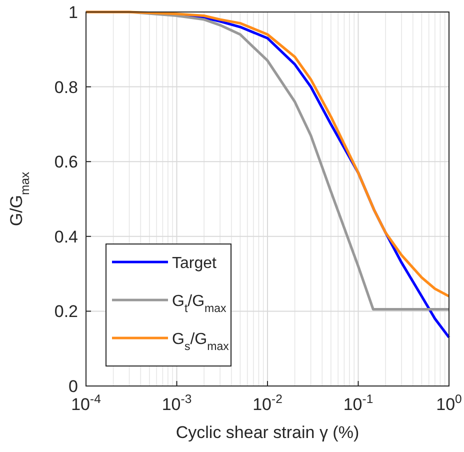 The height and width of the screenshot is (452, 464). I want to click on y-tick-label: 0.6, so click(66, 162).